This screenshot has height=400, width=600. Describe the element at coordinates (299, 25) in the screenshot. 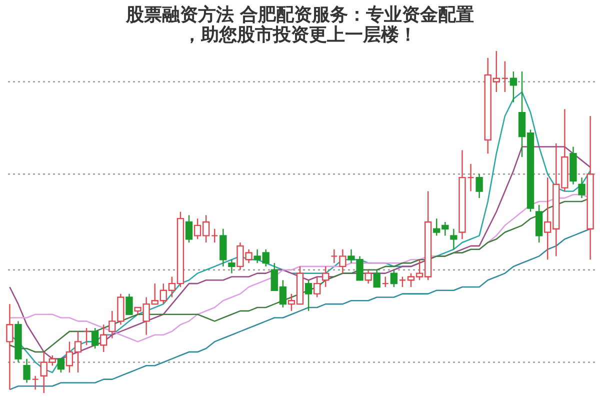

I see `chart-title: 股票融资方法 合肥配资服务：专业资金配置，助您股市投资更上一层楼！` at that location.